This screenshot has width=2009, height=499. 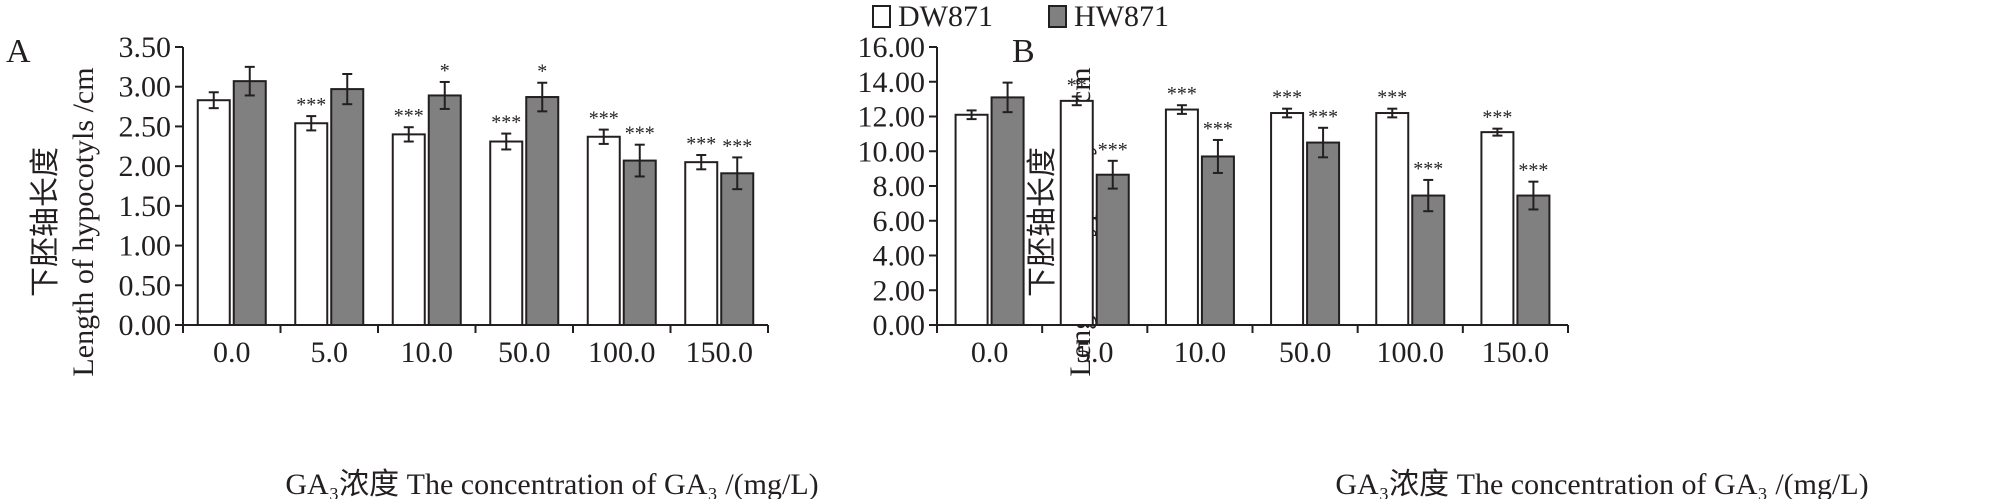 What do you see at coordinates (83, 221) in the screenshot?
I see `y-axis-title-en-a: Length of hypocotyls /cm` at bounding box center [83, 221].